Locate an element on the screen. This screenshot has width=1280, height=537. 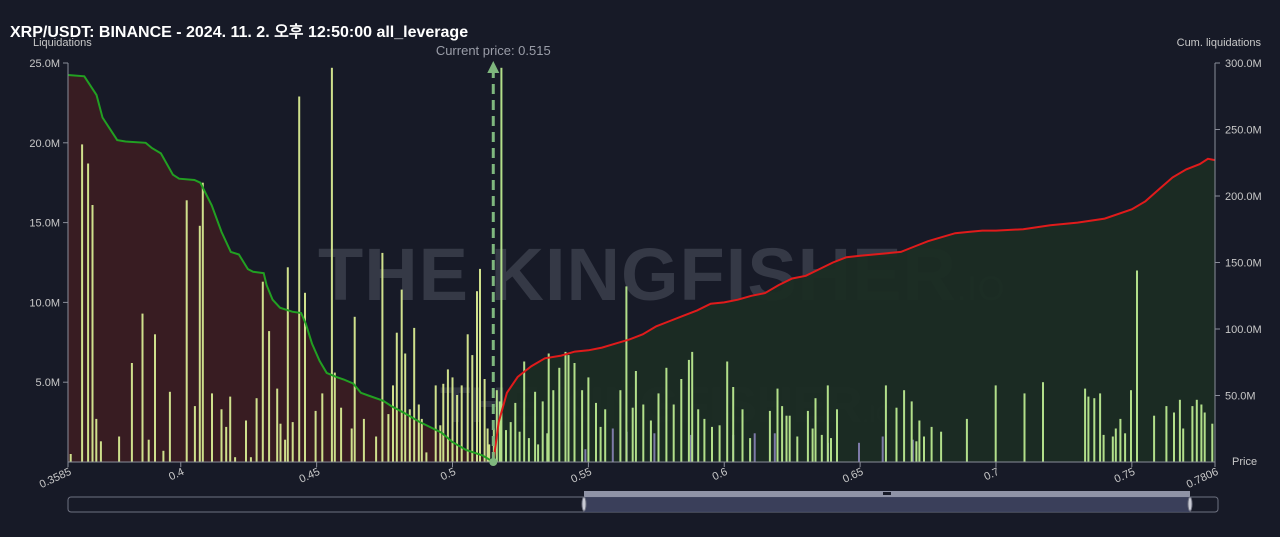
y-tick-label-left: 25.0M is located at coordinates (44, 64).